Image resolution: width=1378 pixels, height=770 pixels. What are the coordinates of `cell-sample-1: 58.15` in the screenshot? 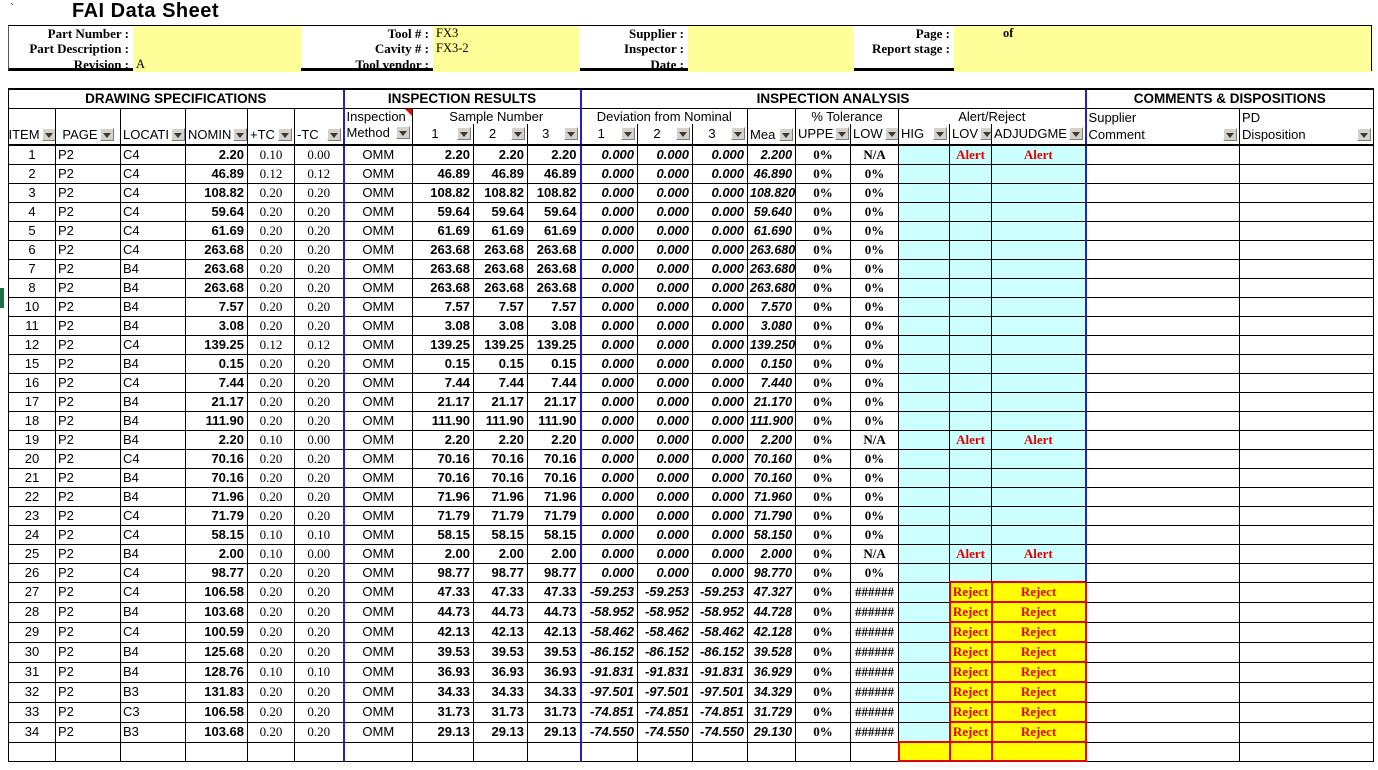 It's located at (443, 534).